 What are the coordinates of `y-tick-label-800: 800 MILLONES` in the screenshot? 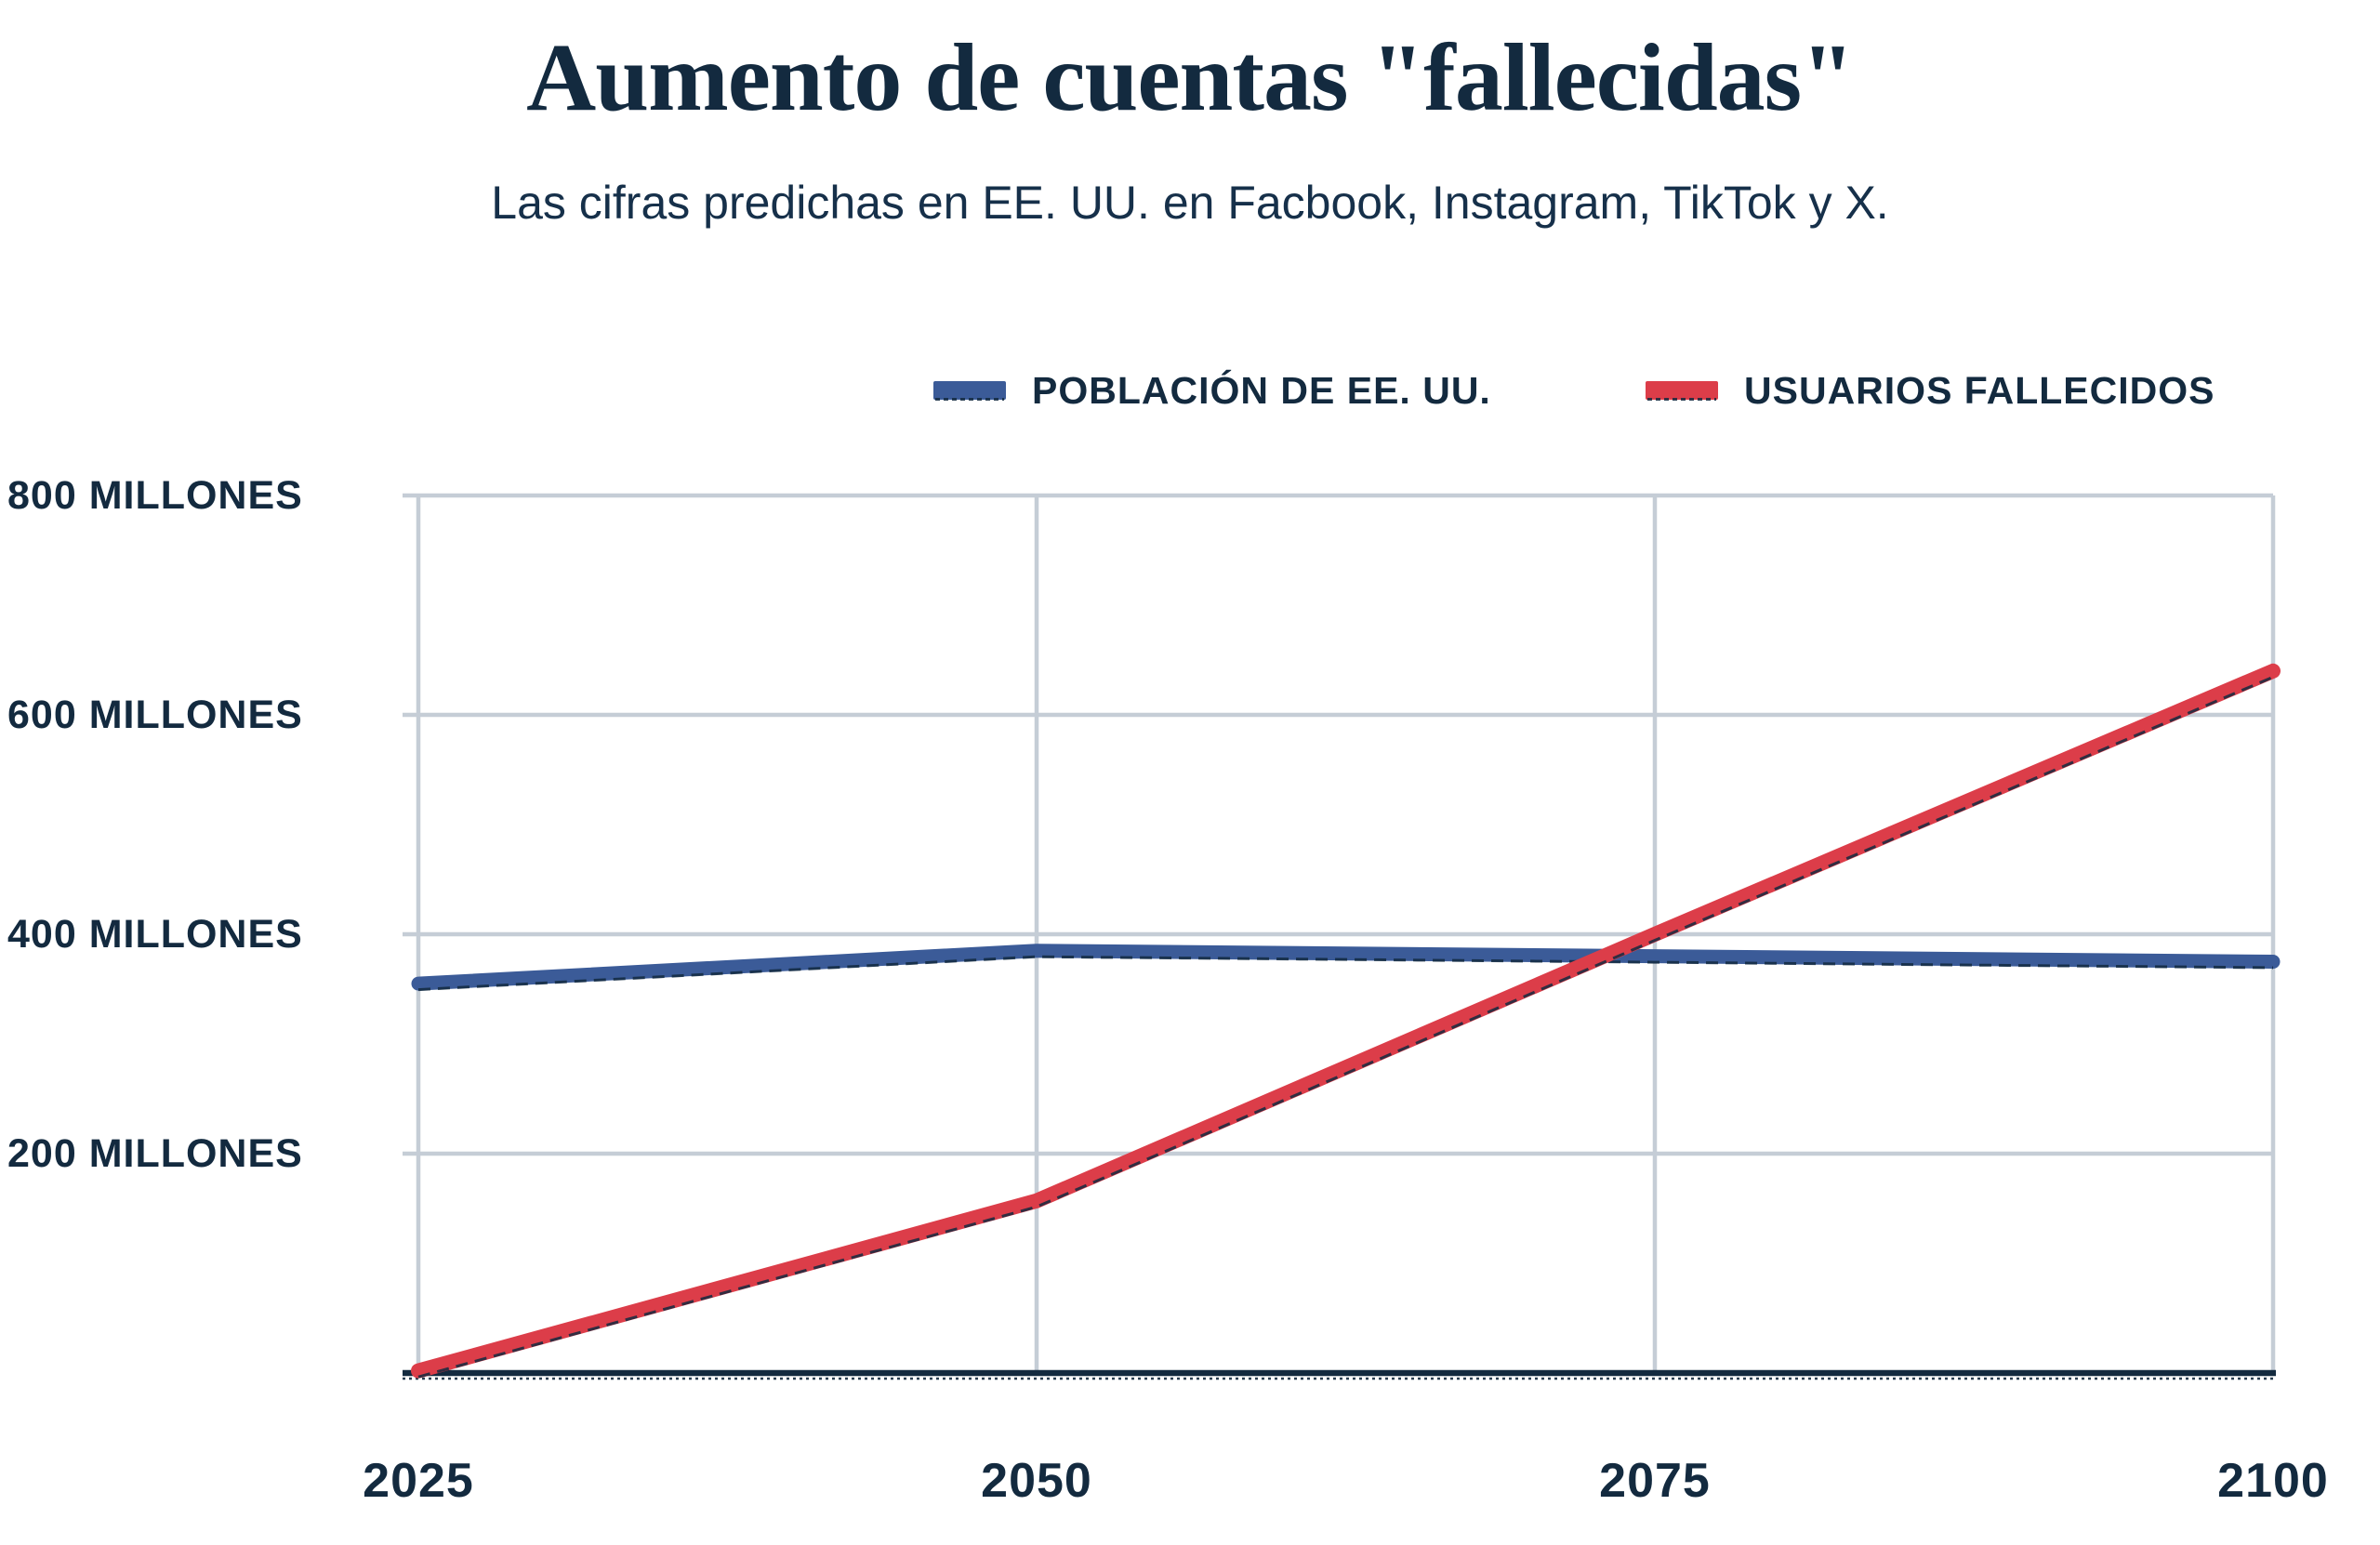 It's located at (155, 496).